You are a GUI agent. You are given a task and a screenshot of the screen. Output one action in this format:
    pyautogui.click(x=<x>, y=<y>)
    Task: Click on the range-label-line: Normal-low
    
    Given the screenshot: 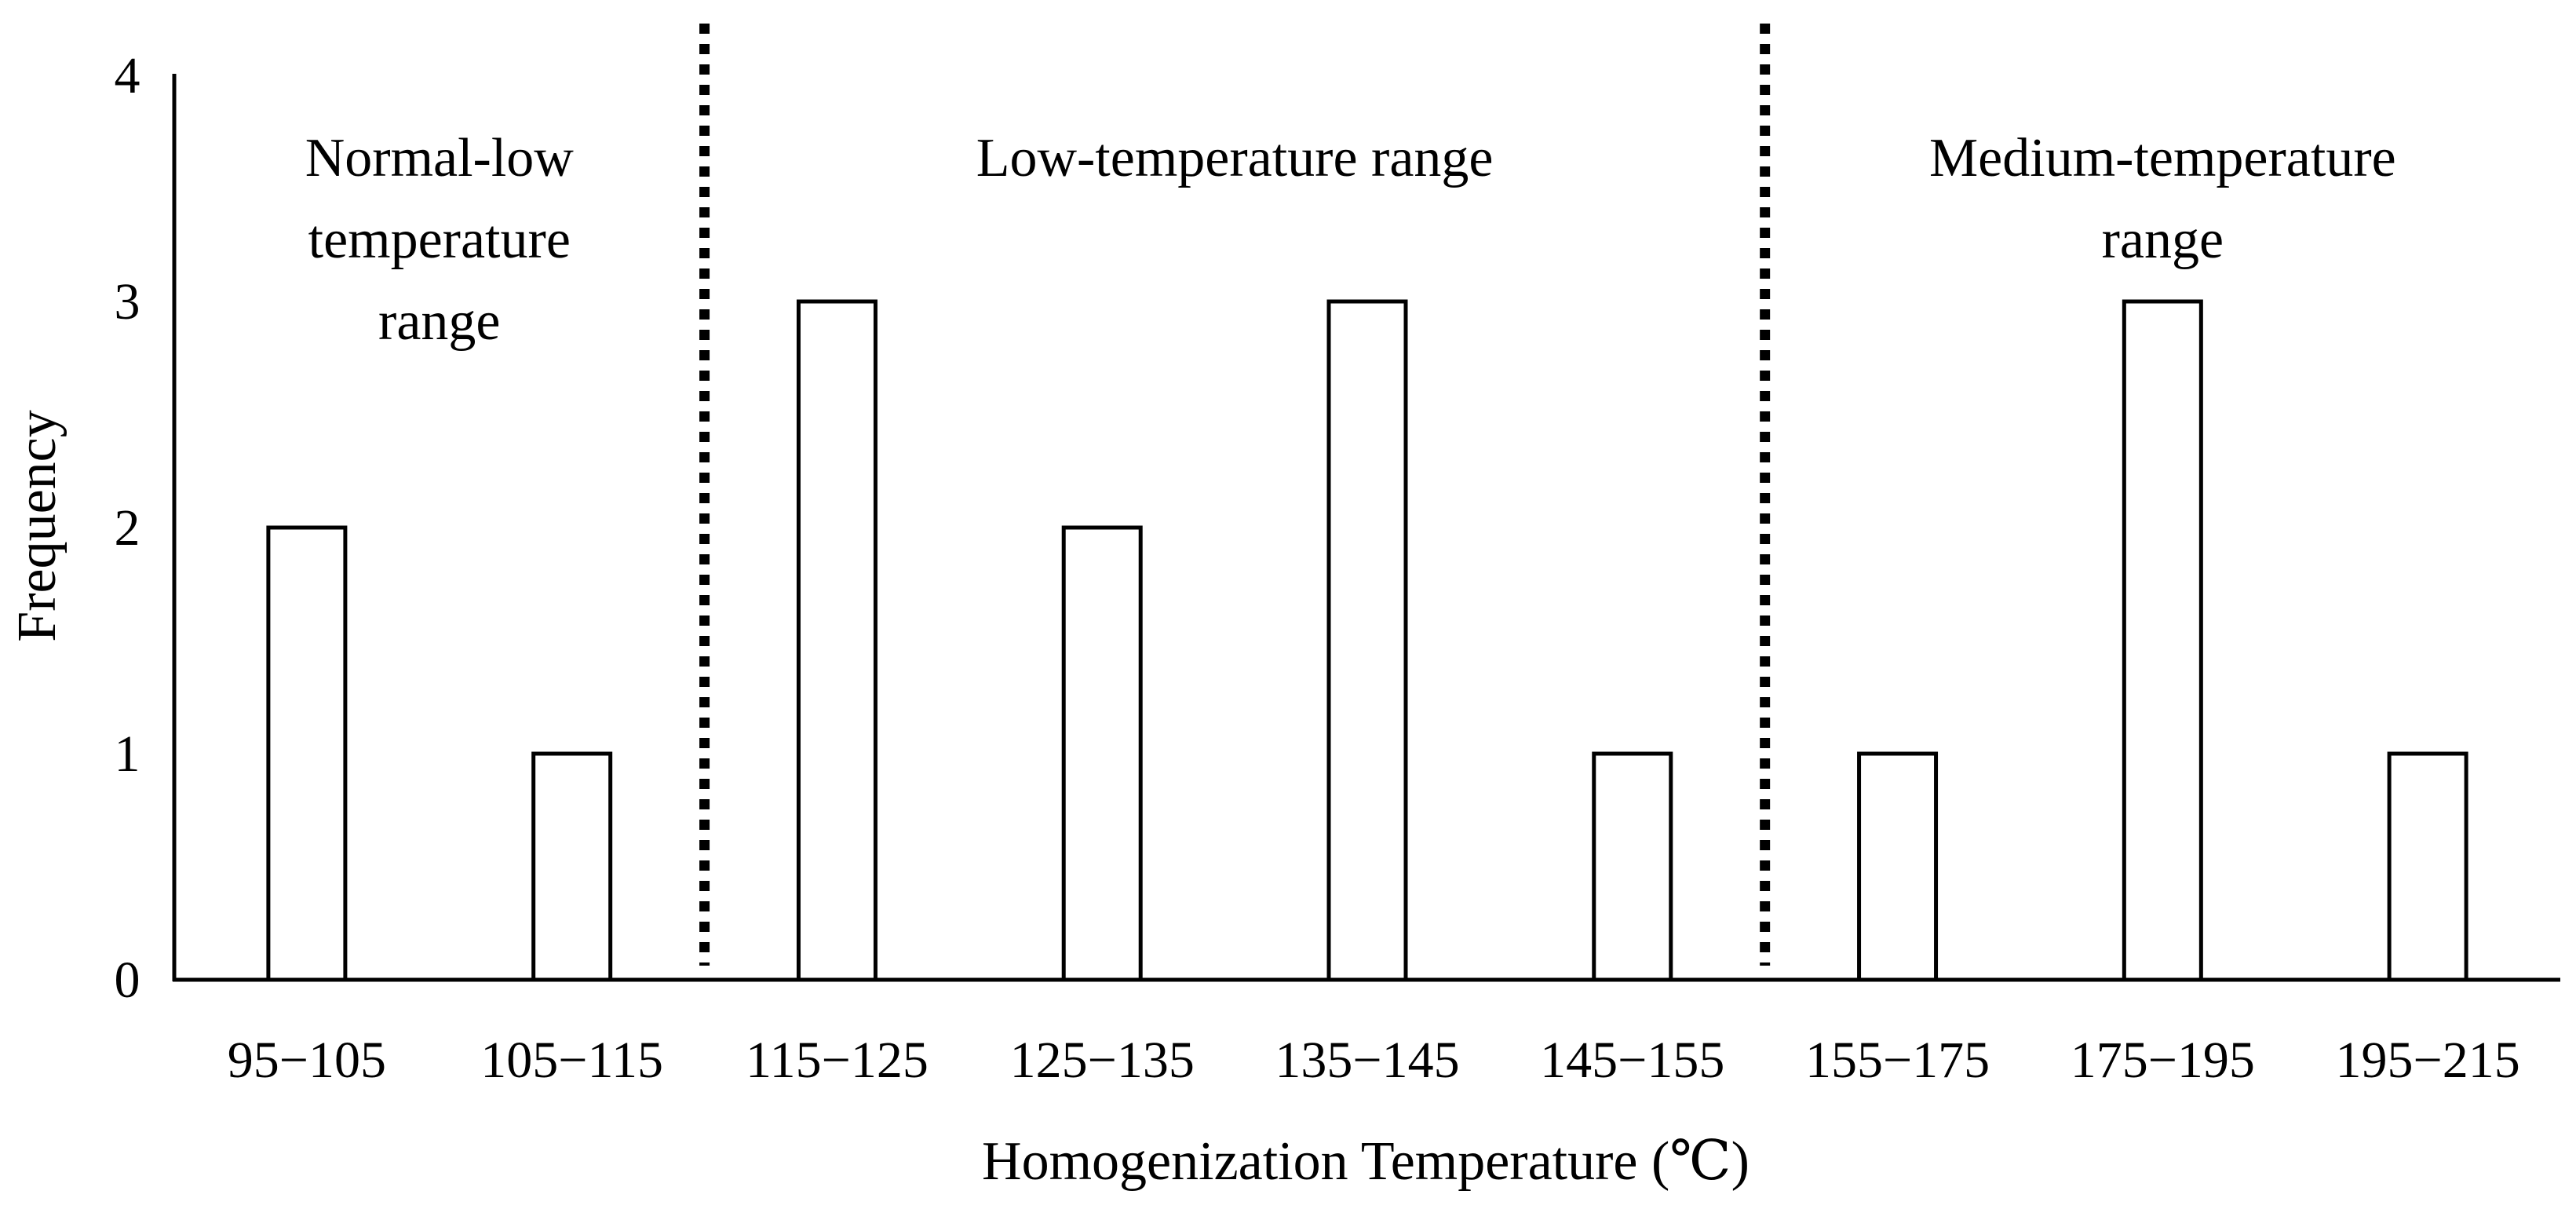 What is the action you would take?
    pyautogui.click(x=440, y=158)
    